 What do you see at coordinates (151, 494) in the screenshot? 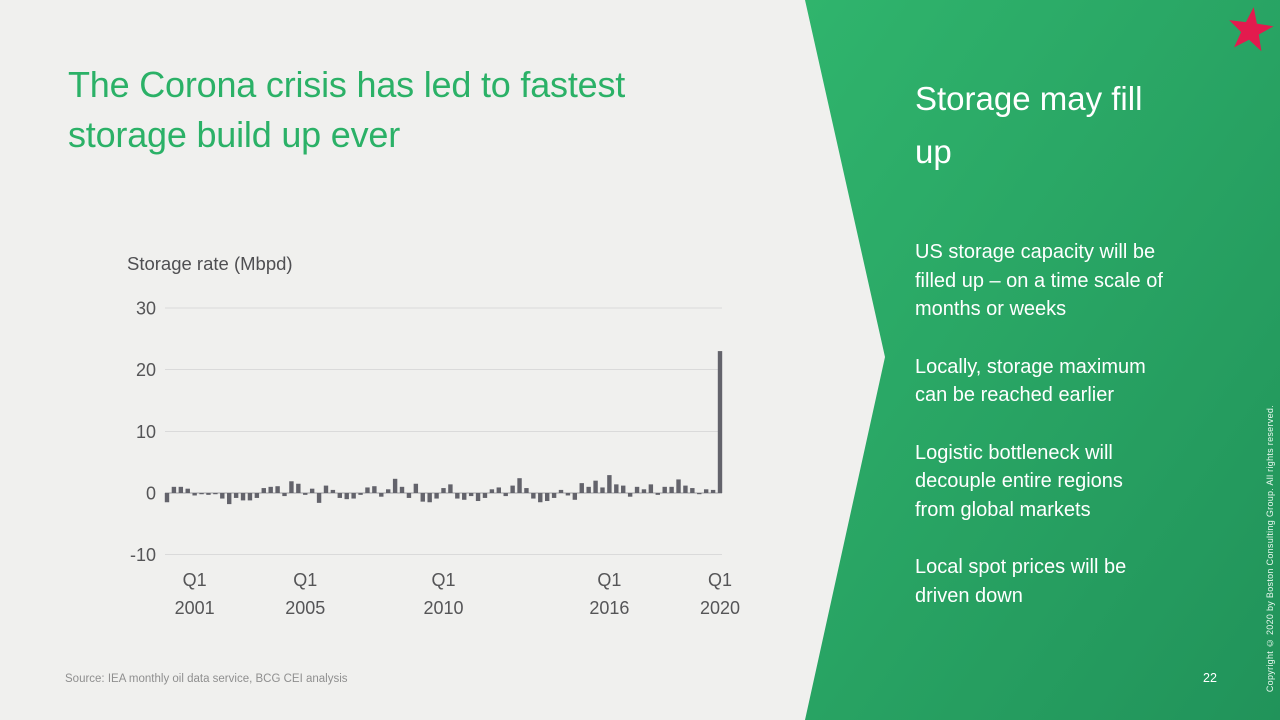
I see `y-tick-label: 0` at bounding box center [151, 494].